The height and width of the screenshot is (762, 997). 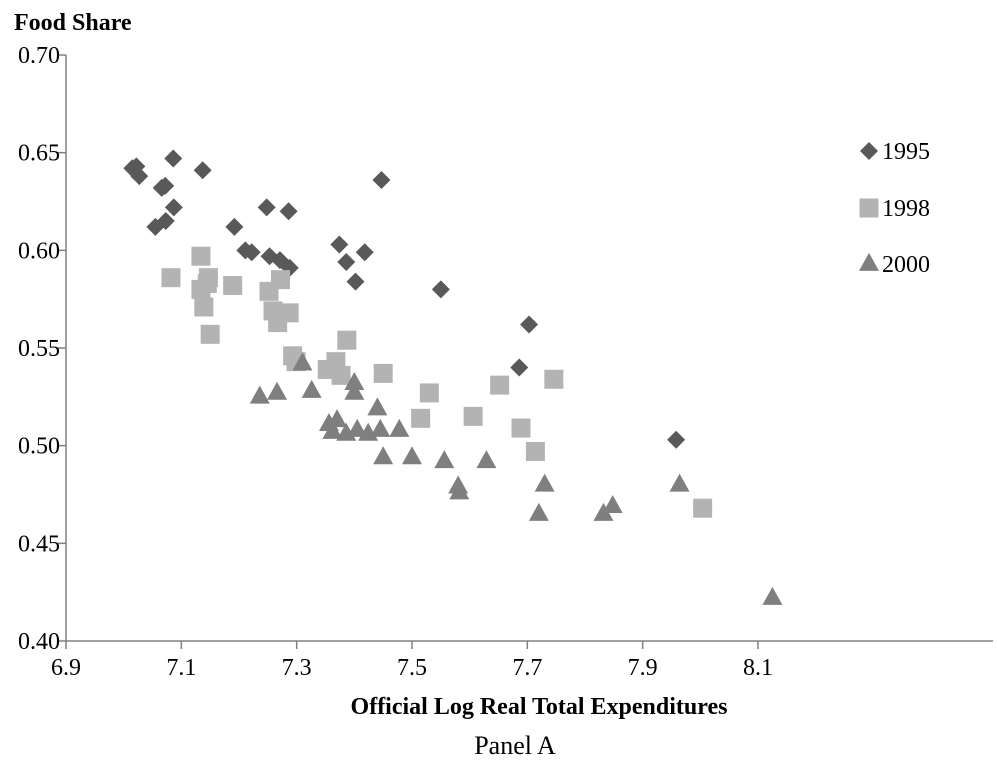 What do you see at coordinates (39, 349) in the screenshot?
I see `y-tick-label: 0.55` at bounding box center [39, 349].